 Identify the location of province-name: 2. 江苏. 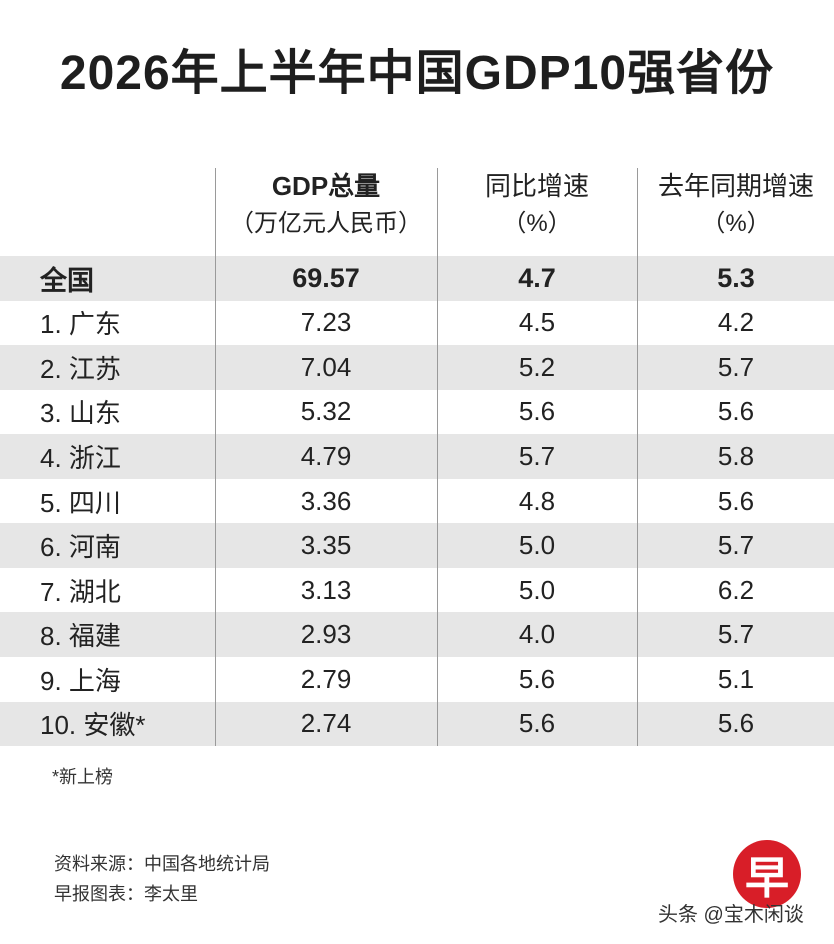
(80, 368).